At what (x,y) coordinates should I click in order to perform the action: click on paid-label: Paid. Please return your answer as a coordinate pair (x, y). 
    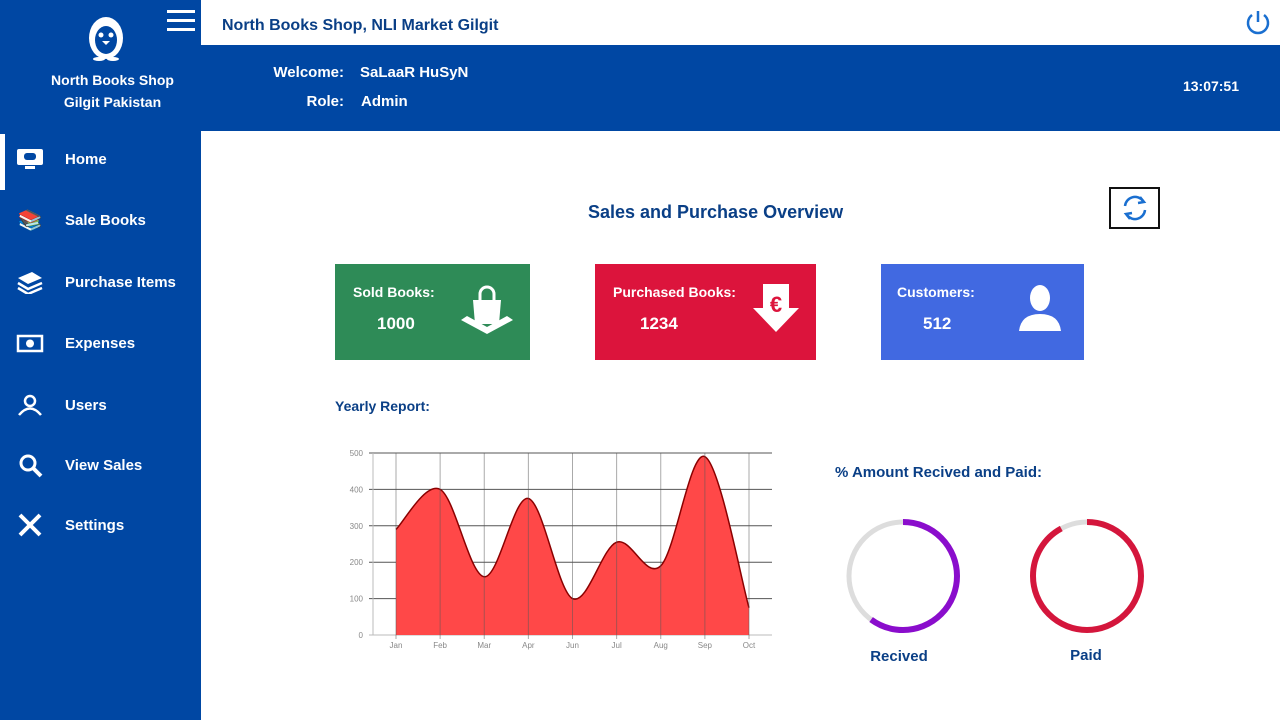
    Looking at the image, I should click on (1086, 655).